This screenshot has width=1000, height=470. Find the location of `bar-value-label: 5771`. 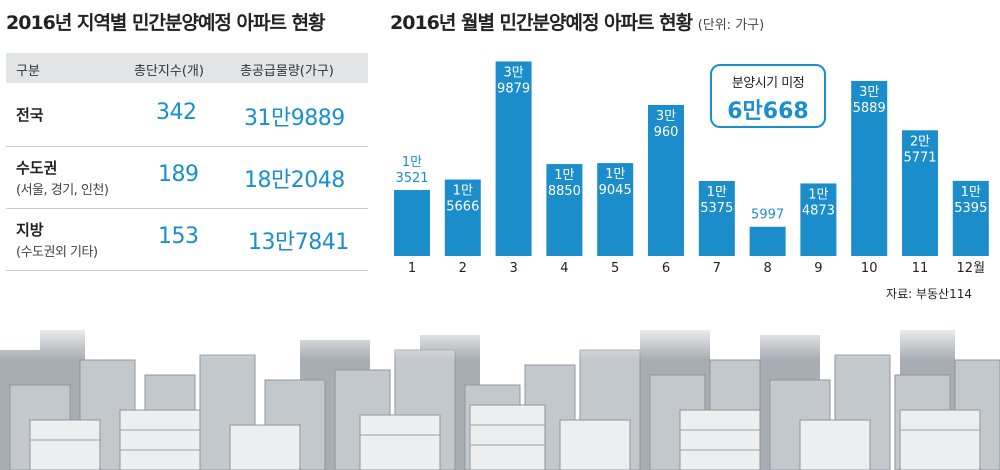

bar-value-label: 5771 is located at coordinates (919, 157).